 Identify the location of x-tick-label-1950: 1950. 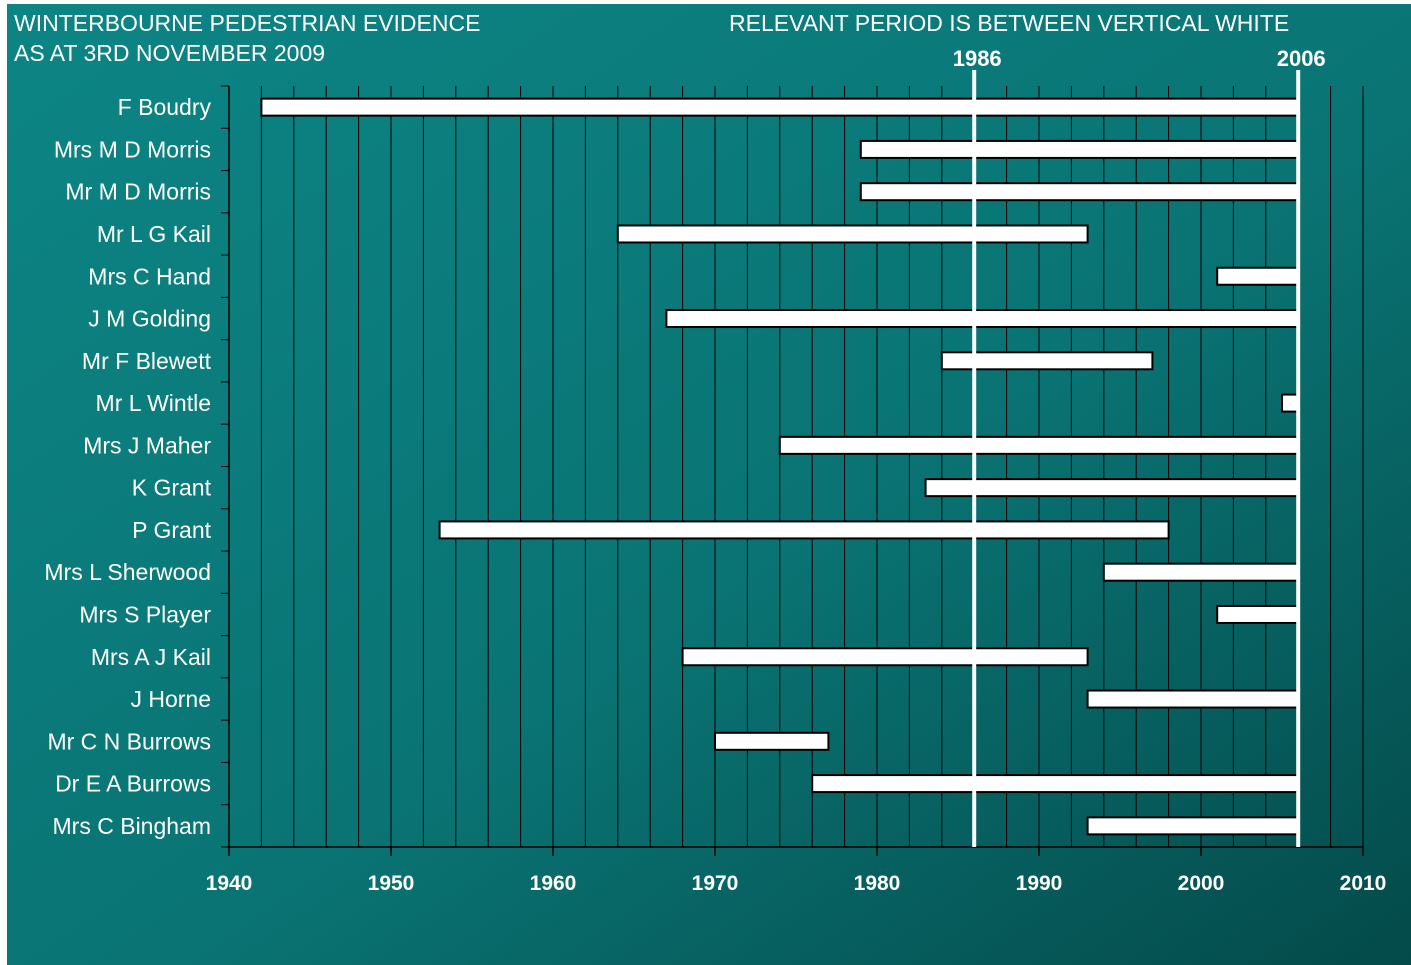
(391, 883).